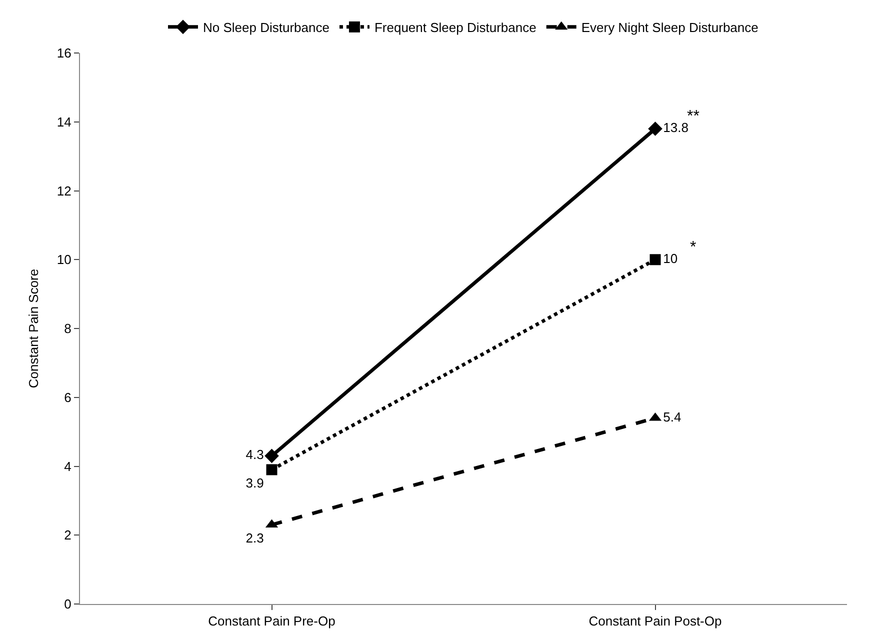 The height and width of the screenshot is (644, 877). Describe the element at coordinates (693, 116) in the screenshot. I see `annotation: **` at that location.